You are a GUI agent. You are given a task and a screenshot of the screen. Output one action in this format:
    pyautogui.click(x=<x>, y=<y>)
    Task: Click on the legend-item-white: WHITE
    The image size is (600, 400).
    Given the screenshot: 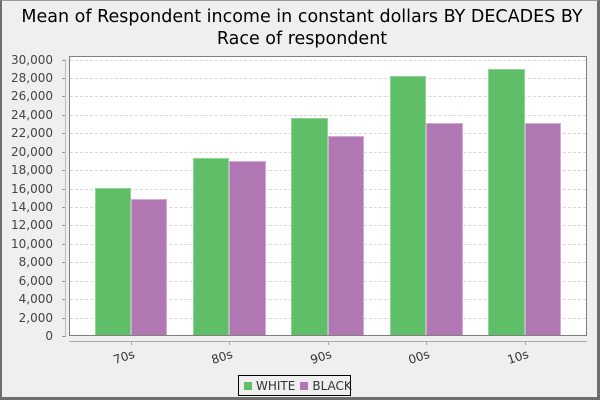 What is the action you would take?
    pyautogui.click(x=269, y=386)
    